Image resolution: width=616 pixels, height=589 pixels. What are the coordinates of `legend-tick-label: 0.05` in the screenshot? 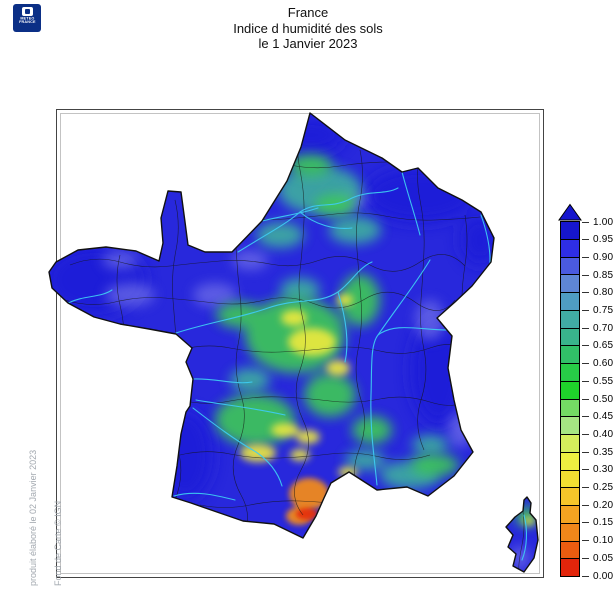 It's located at (603, 558).